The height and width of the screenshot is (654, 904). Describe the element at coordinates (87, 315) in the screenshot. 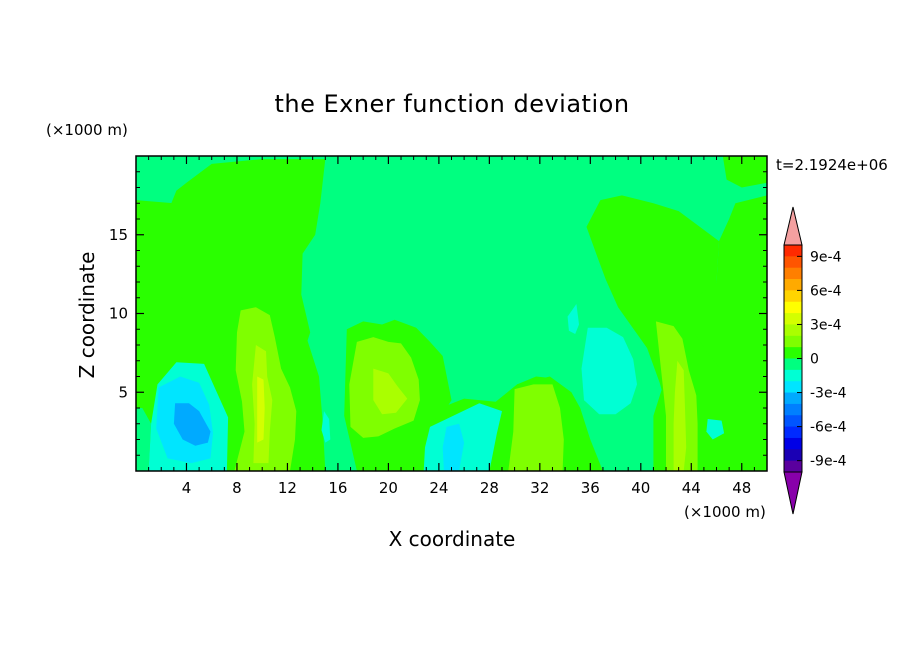

I see `y-axis-label: Z coordinate` at that location.